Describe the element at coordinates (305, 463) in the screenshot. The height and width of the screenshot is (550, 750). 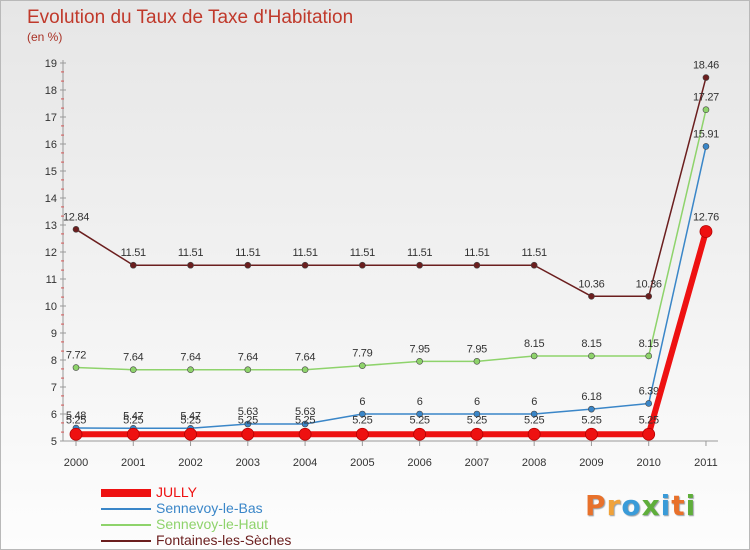
I see `x-tick-label: 2004` at that location.